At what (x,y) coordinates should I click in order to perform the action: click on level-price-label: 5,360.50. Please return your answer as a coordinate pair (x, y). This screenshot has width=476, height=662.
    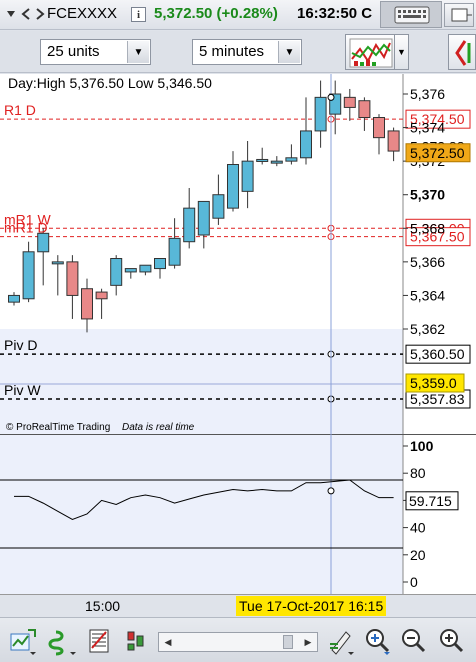
    Looking at the image, I should click on (437, 354).